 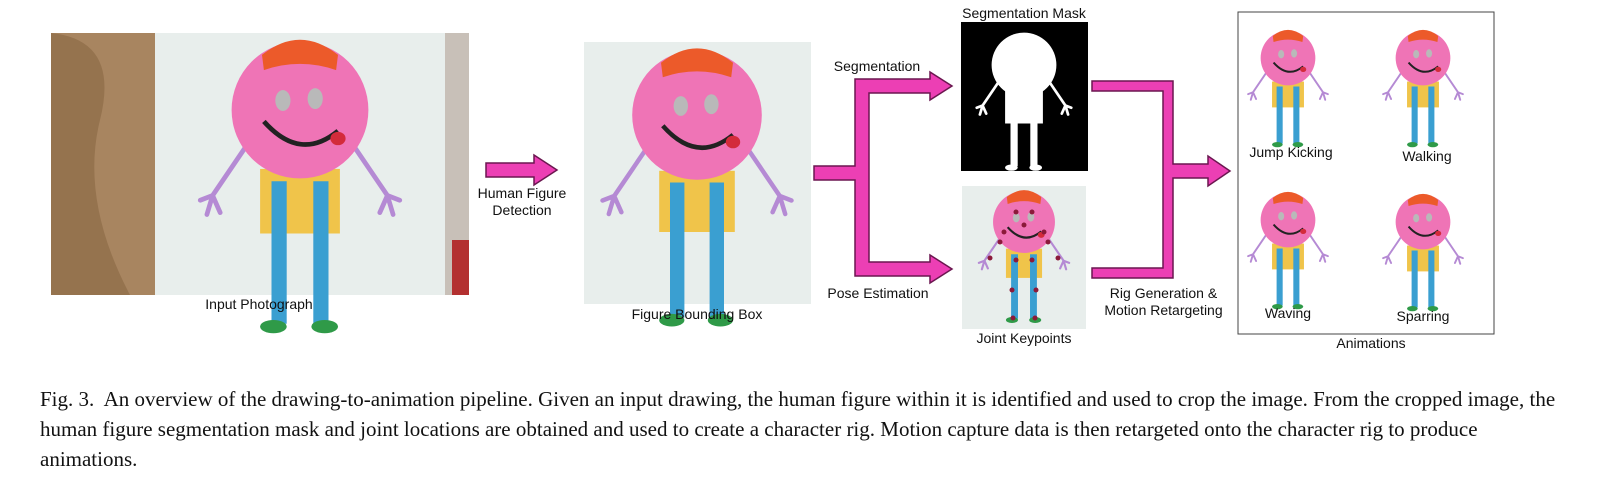 What do you see at coordinates (1366, 173) in the screenshot?
I see `animations-panel` at bounding box center [1366, 173].